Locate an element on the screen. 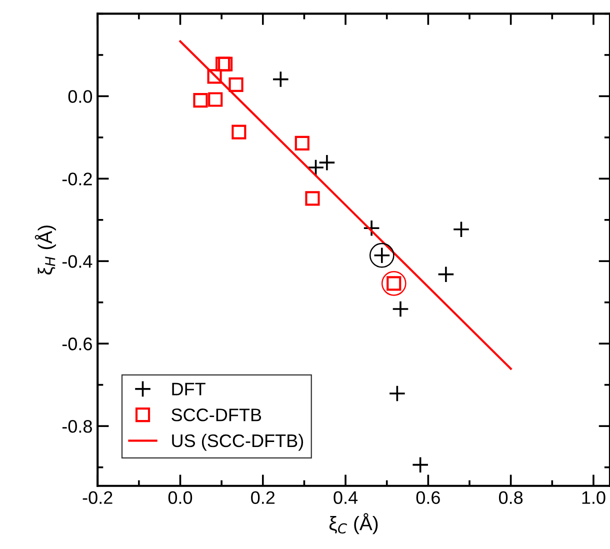 This screenshot has width=610, height=549. x-tick-label: 1.0 is located at coordinates (594, 497).